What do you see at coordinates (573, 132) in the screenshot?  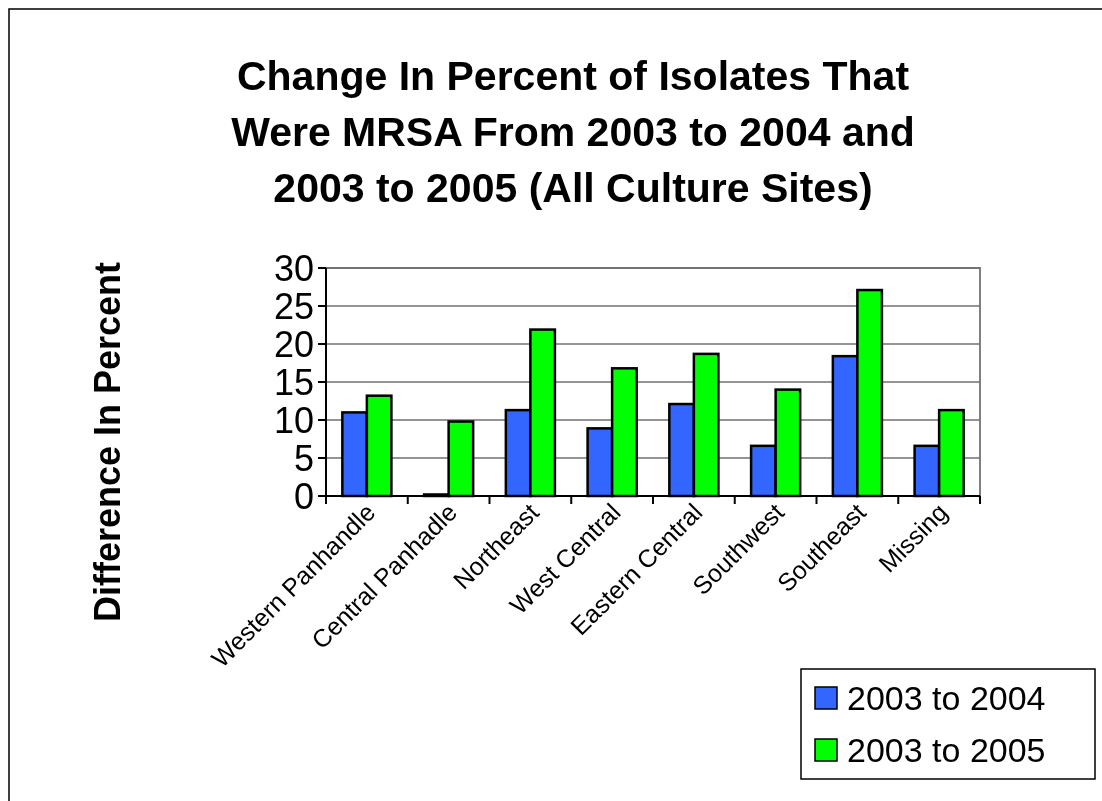 I see `chart-title: Change In Percent of Isolates That Were MRSA From 2003 to 2004 and 2003 to 2005 (All Culture Sites)` at bounding box center [573, 132].